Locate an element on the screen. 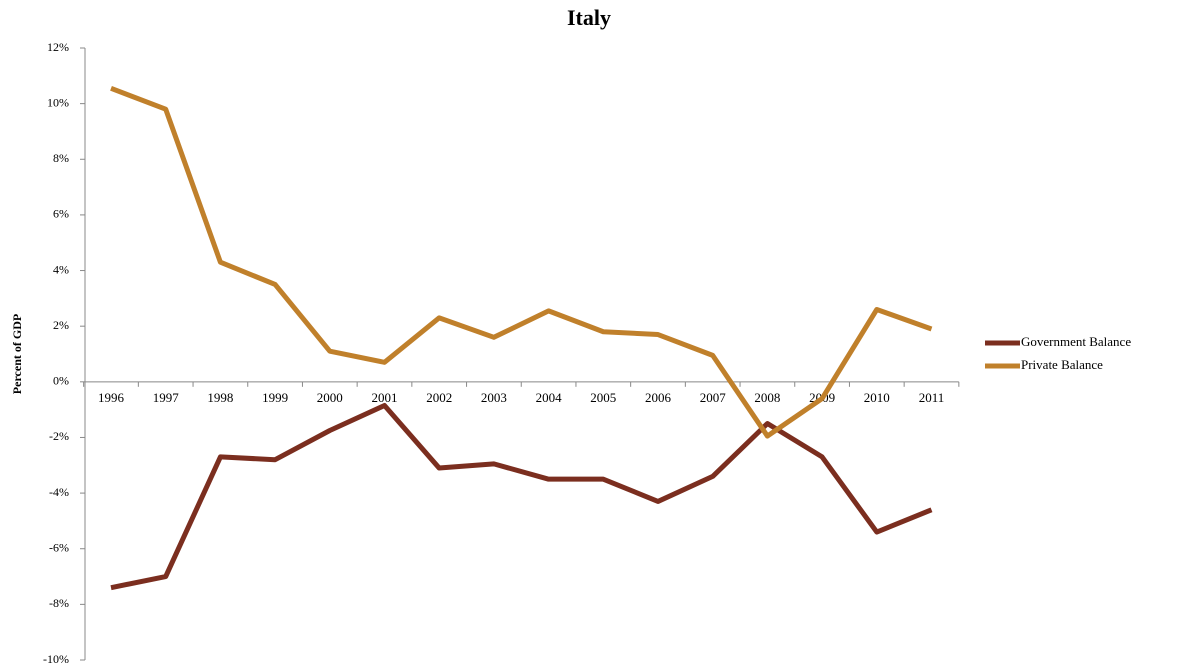 This screenshot has height=667, width=1178. x-tick-label: 1996 is located at coordinates (111, 397).